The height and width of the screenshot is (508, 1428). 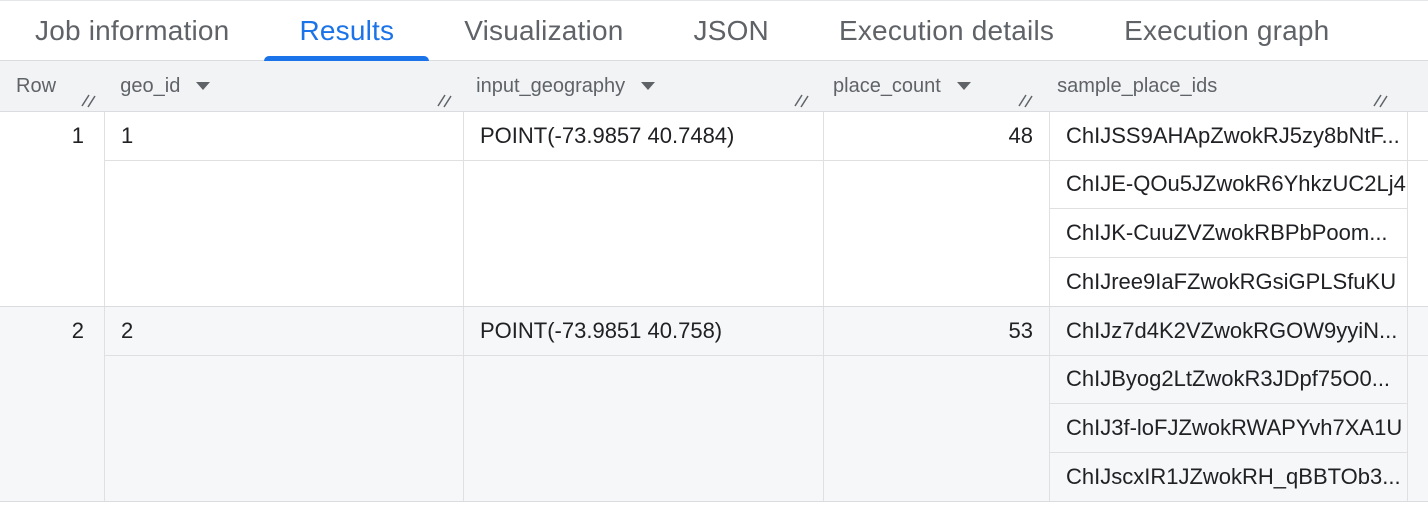 I want to click on column-label: geo_id, so click(x=150, y=85).